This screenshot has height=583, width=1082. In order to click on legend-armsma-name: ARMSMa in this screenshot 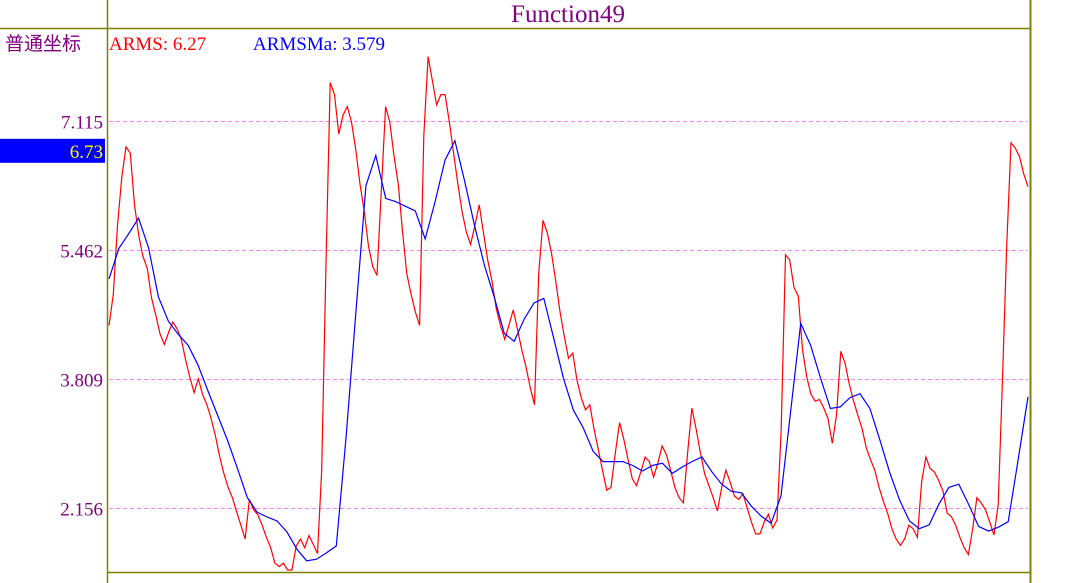, I will do `click(293, 44)`.